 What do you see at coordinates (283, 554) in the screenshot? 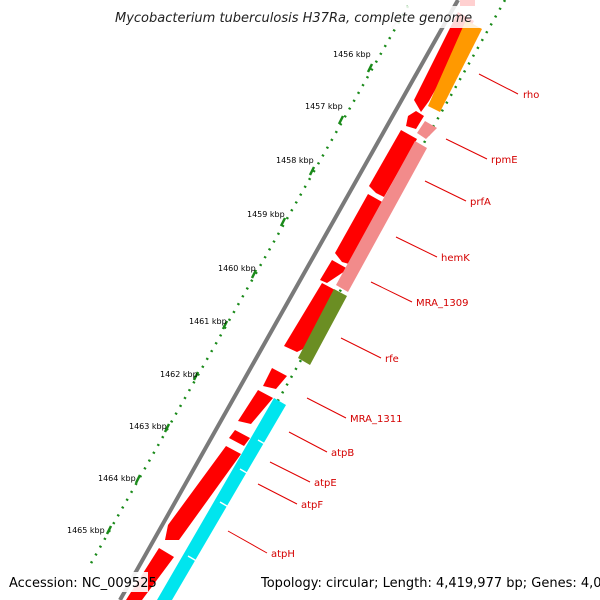
I see `gene-label: atpH` at bounding box center [283, 554].